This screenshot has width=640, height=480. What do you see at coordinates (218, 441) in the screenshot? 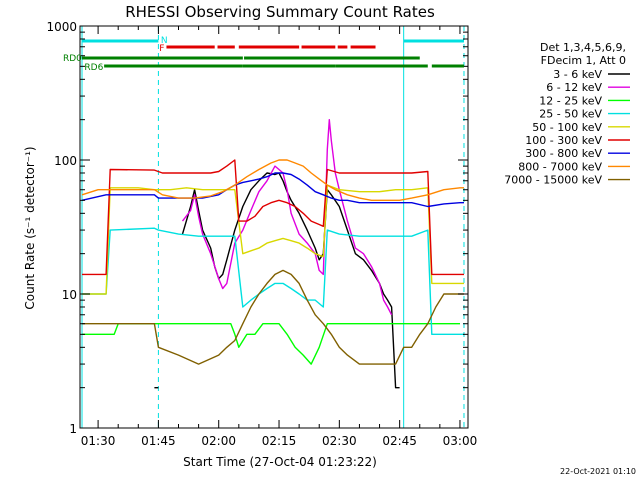
I see `x-tick-label: 02:00` at bounding box center [218, 441].